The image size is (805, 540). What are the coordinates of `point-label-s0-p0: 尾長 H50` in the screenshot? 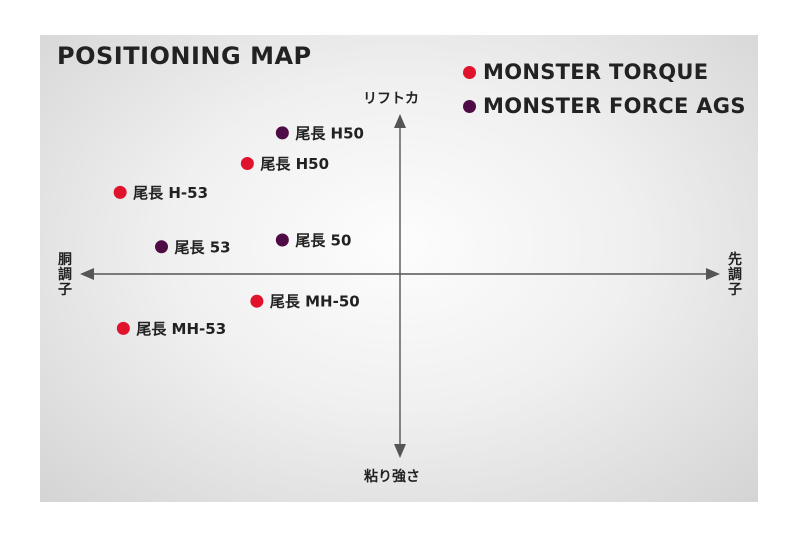 It's located at (294, 164).